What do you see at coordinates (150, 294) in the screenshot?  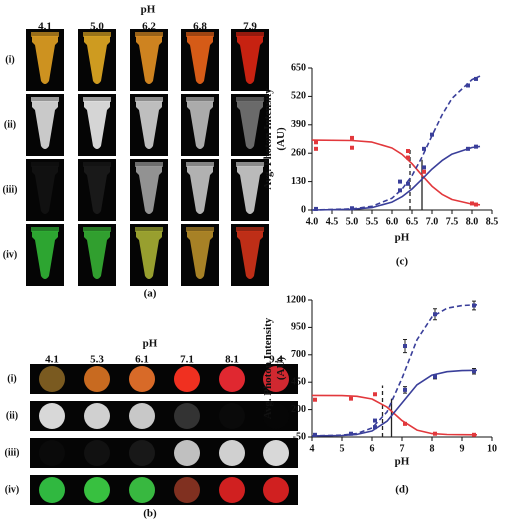 I see `panel-caption: (a)` at bounding box center [150, 294].